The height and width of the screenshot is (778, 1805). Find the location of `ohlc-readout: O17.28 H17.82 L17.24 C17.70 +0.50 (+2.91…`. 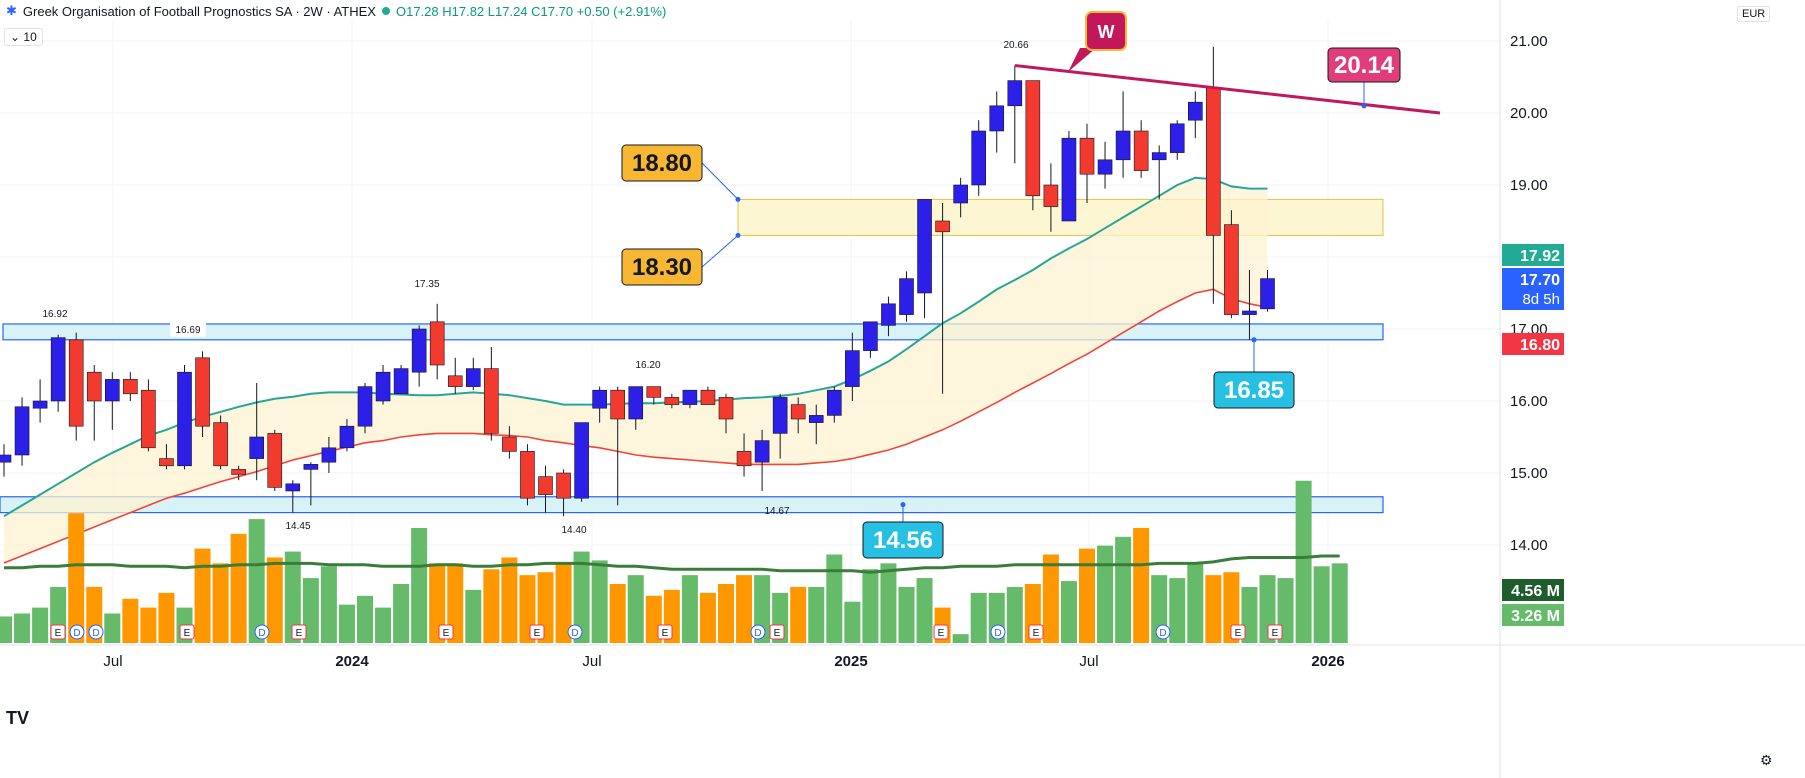

ohlc-readout: O17.28 H17.82 L17.24 C17.70 +0.50 (+2.91… is located at coordinates (531, 11).